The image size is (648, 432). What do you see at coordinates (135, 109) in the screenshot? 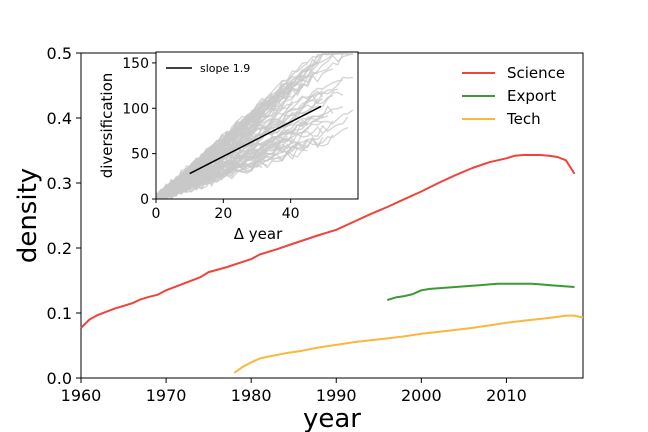
I see `inset-y-tick-label: 100` at bounding box center [135, 109].